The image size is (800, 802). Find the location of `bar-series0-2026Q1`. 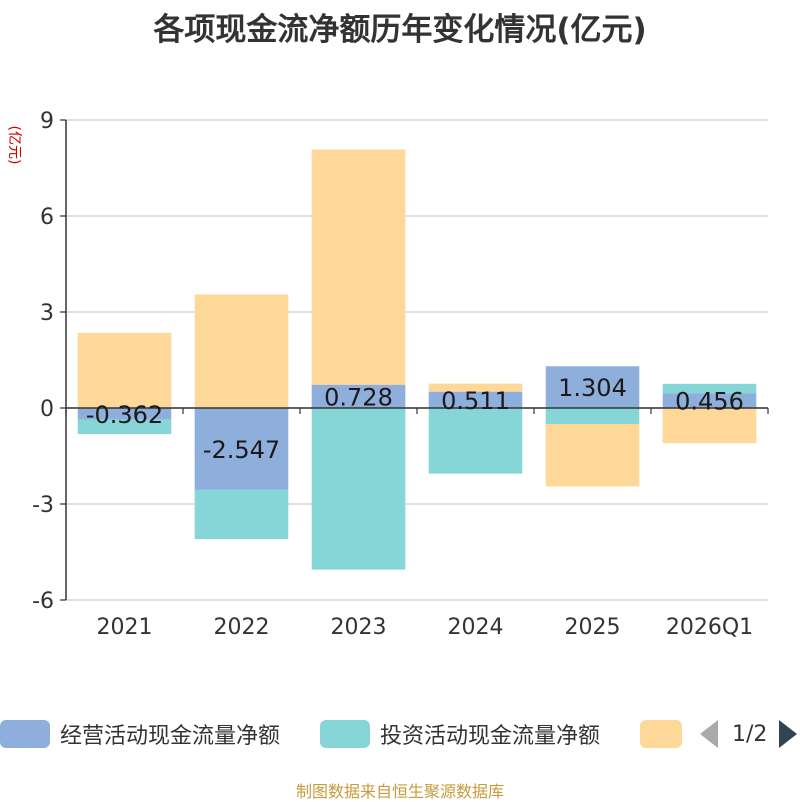

bar-series0-2026Q1 is located at coordinates (709, 400).